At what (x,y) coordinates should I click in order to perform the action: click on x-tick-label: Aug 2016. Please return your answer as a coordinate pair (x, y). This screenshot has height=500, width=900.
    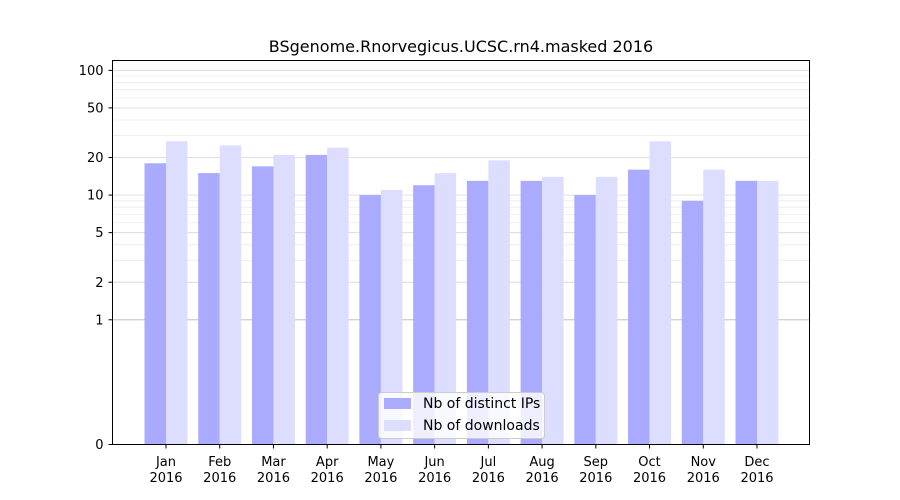
    Looking at the image, I should click on (542, 470).